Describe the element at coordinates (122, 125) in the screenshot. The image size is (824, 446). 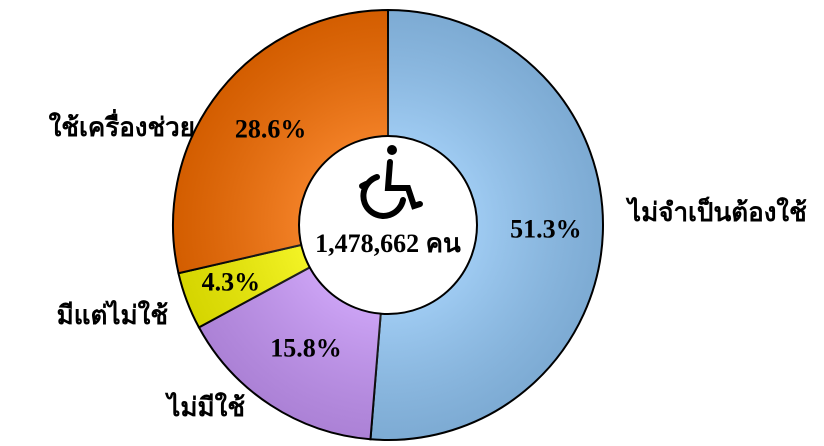
I see `category-label: ใช้เครื่องช่วย` at that location.